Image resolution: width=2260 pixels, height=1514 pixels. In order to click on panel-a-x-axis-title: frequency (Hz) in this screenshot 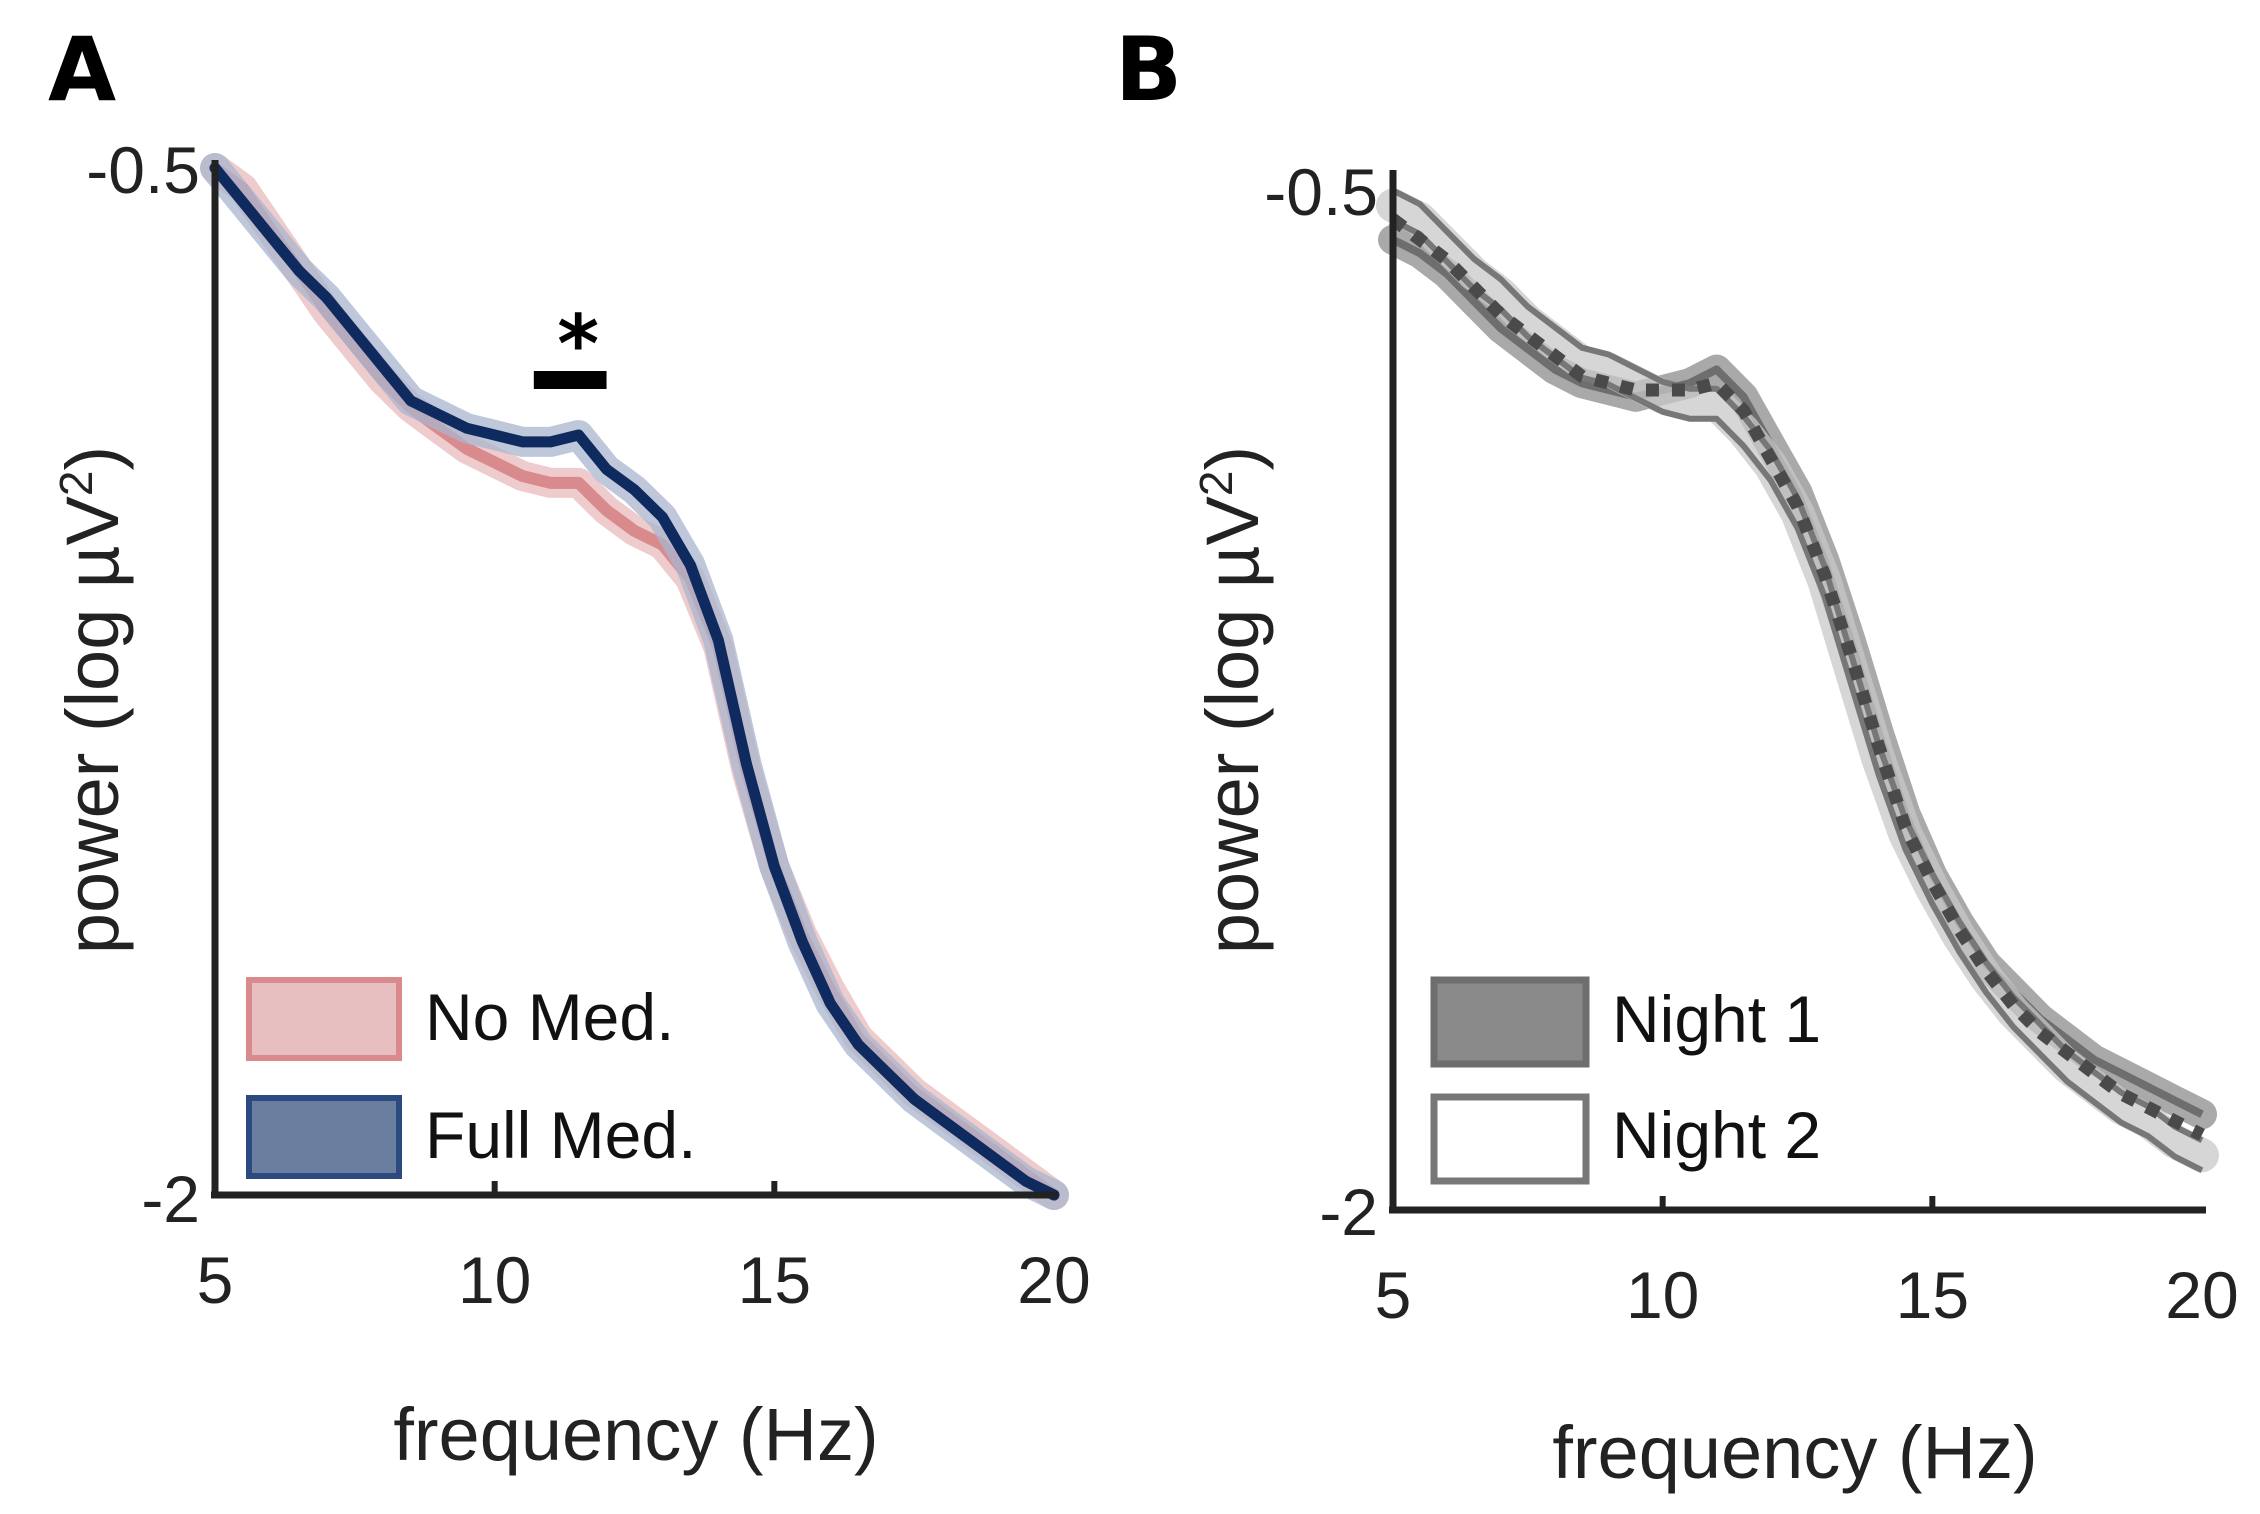, I will do `click(635, 1434)`.